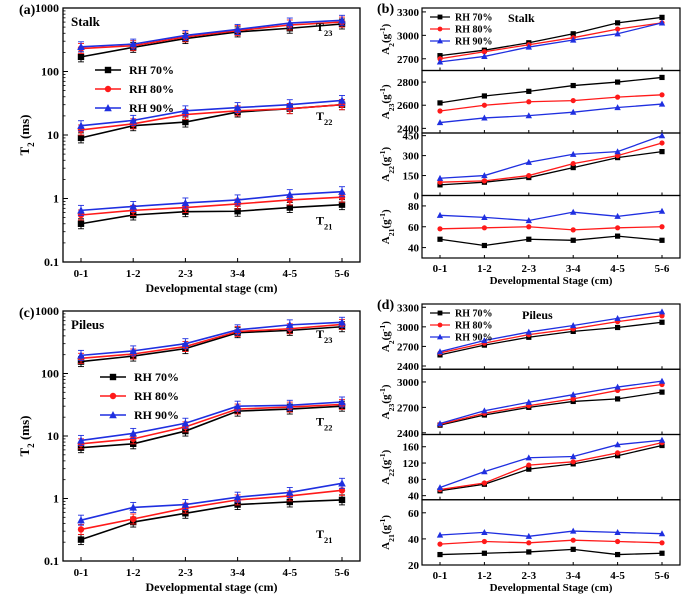  What do you see at coordinates (237, 274) in the screenshot?
I see `x-tick-label: 3-4` at bounding box center [237, 274].